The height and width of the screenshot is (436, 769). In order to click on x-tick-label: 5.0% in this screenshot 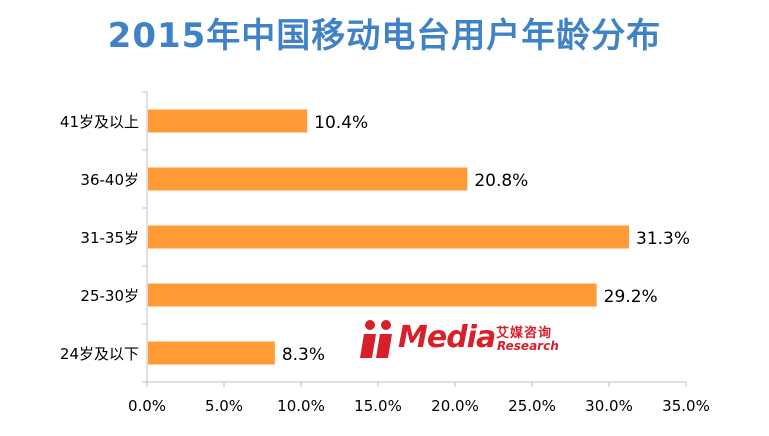, I will do `click(224, 406)`.